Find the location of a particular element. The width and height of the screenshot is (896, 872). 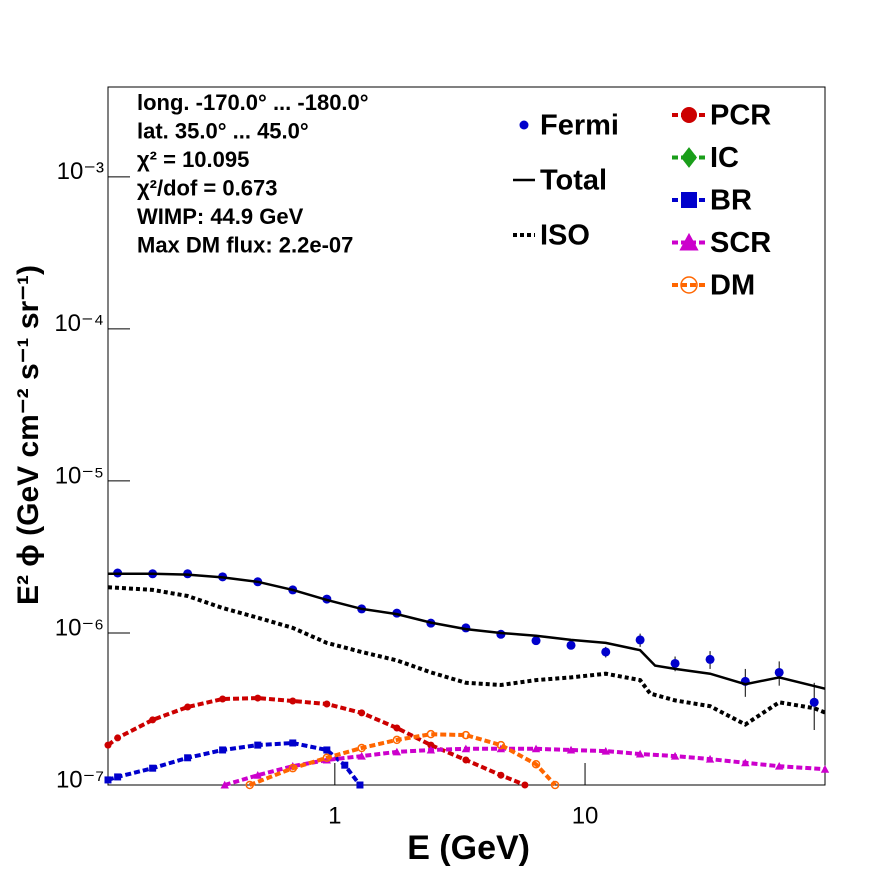

annotation: lat. 35.0° ... 45.0° is located at coordinates (223, 130).